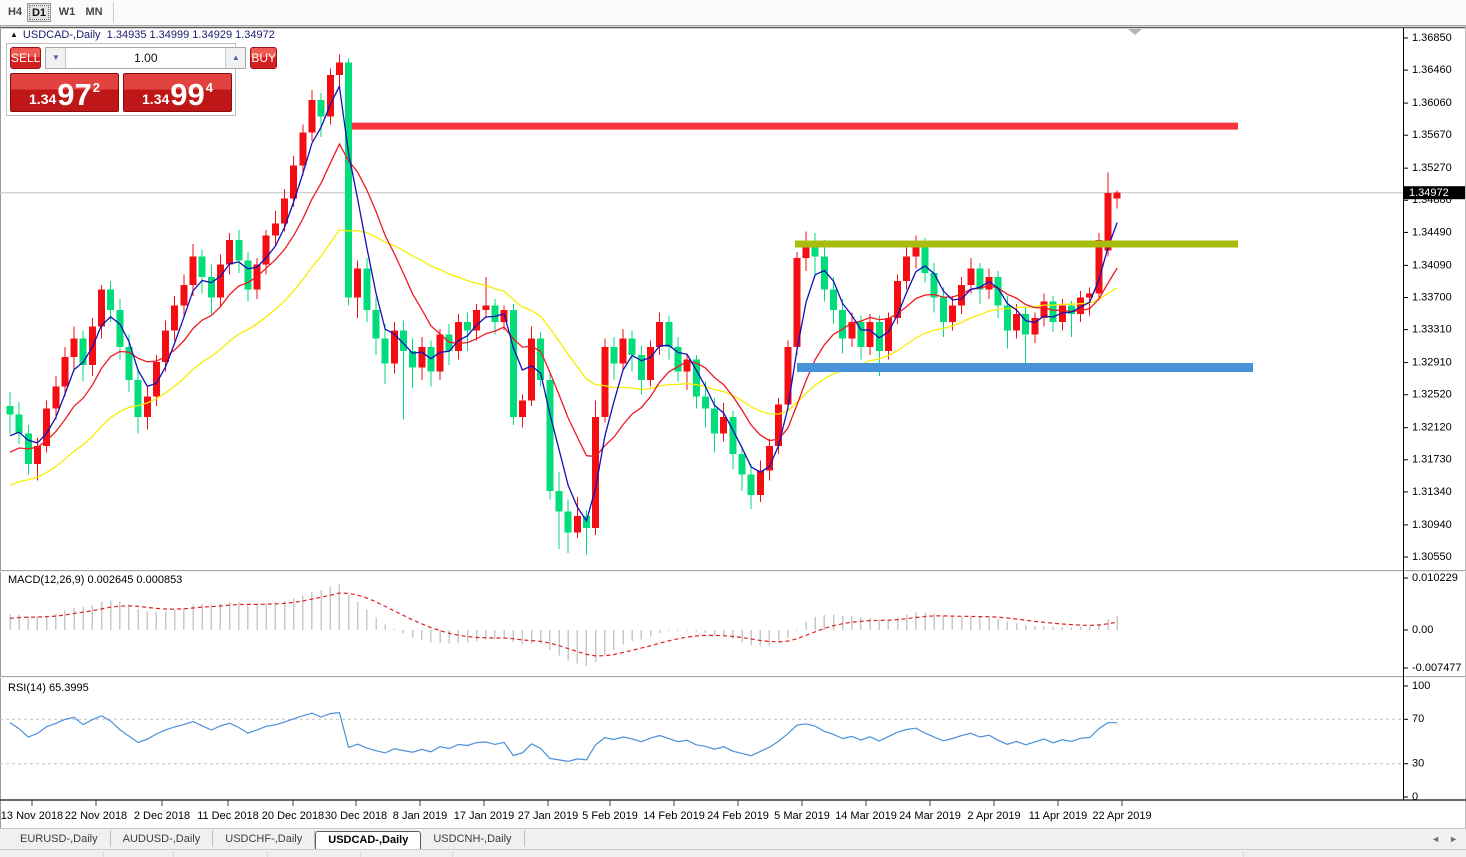  What do you see at coordinates (452, 854) in the screenshot?
I see `status-separator` at bounding box center [452, 854].